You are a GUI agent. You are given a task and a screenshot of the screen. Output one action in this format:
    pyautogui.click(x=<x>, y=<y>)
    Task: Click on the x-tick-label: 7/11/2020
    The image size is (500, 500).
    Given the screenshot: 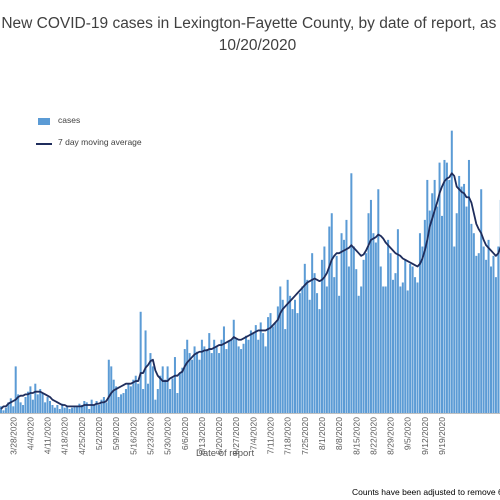 What is the action you would take?
    pyautogui.click(x=271, y=435)
    